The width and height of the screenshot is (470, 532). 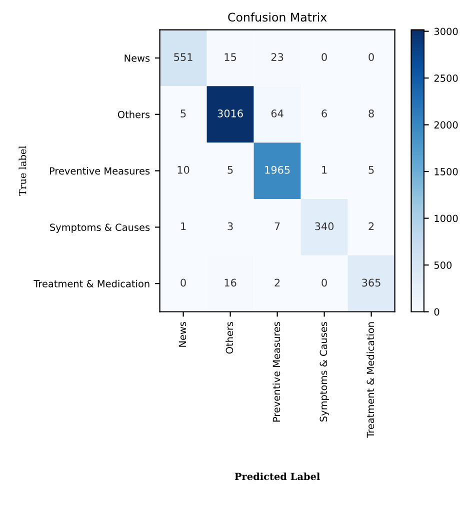 What do you see at coordinates (184, 170) in the screenshot?
I see `data-label: 10` at bounding box center [184, 170].